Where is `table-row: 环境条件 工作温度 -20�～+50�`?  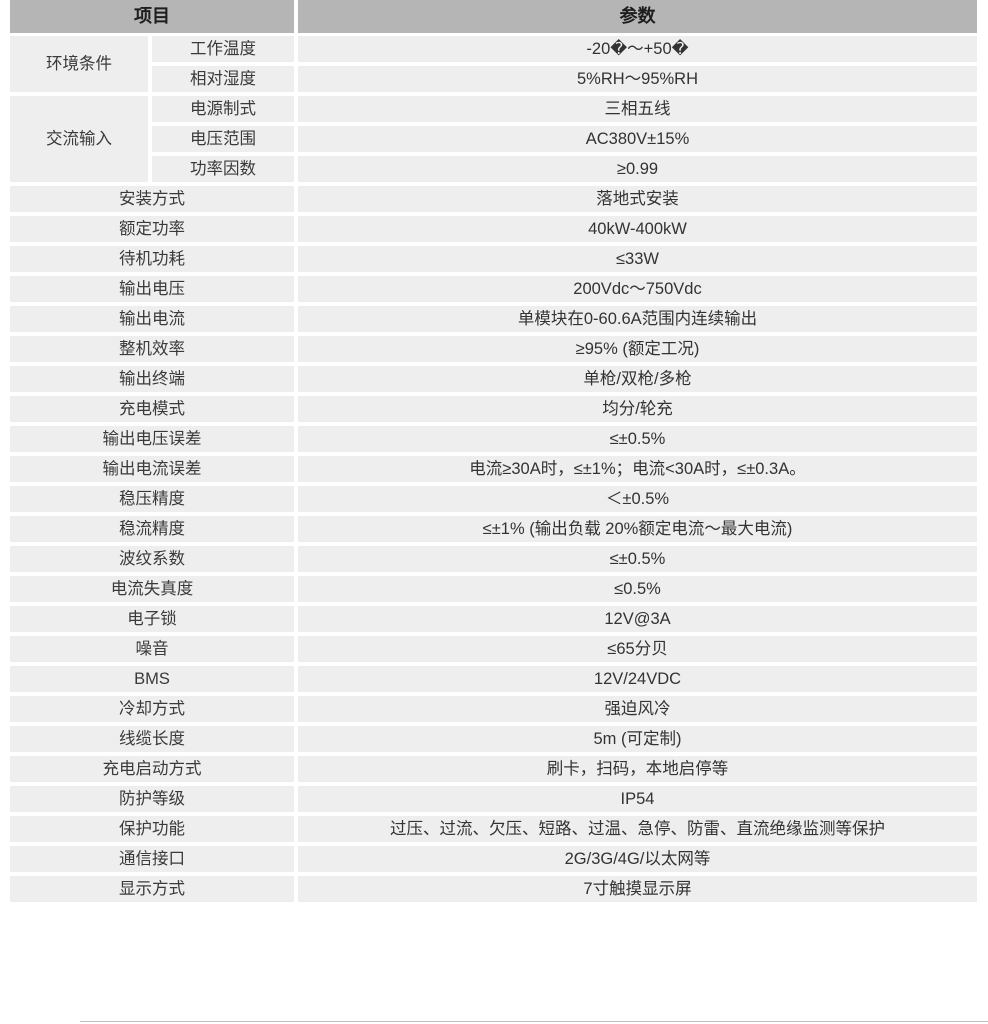 table-row: 环境条件 工作温度 -20�～+50� is located at coordinates (493, 66).